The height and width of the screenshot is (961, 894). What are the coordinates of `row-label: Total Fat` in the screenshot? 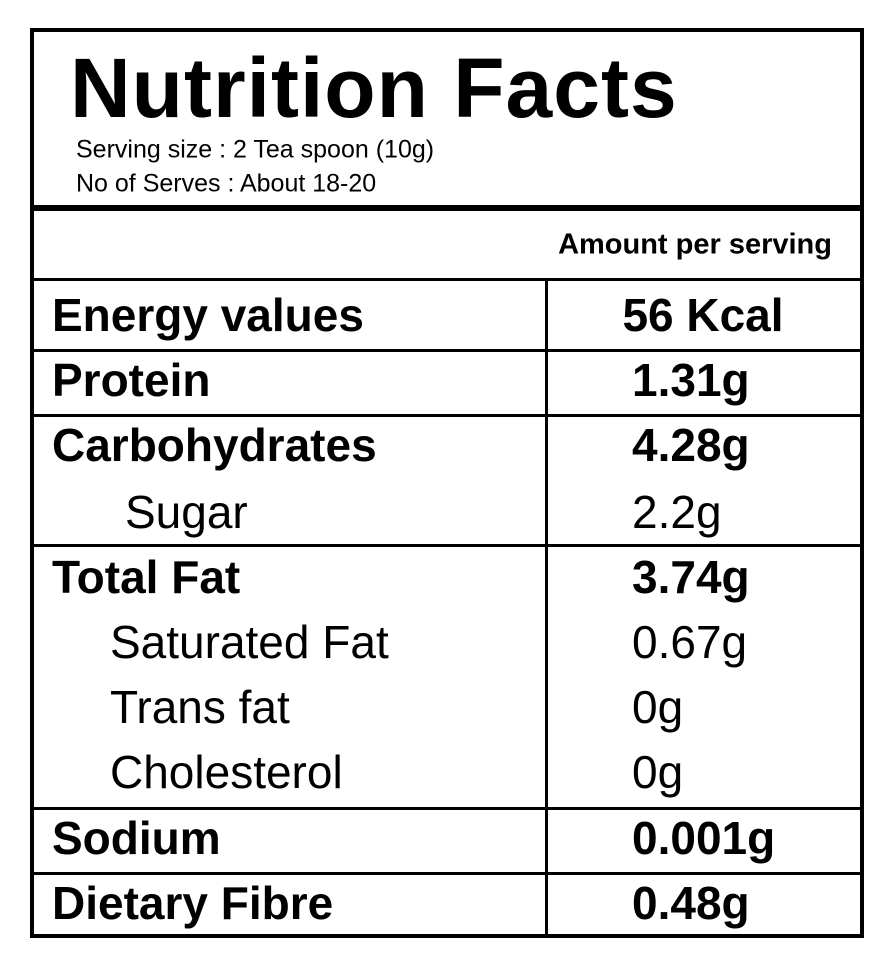 It's located at (146, 577).